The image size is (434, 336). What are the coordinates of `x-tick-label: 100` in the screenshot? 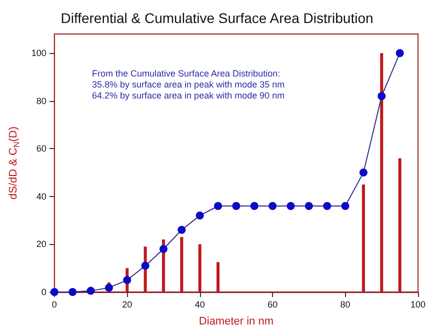 It's located at (418, 305).